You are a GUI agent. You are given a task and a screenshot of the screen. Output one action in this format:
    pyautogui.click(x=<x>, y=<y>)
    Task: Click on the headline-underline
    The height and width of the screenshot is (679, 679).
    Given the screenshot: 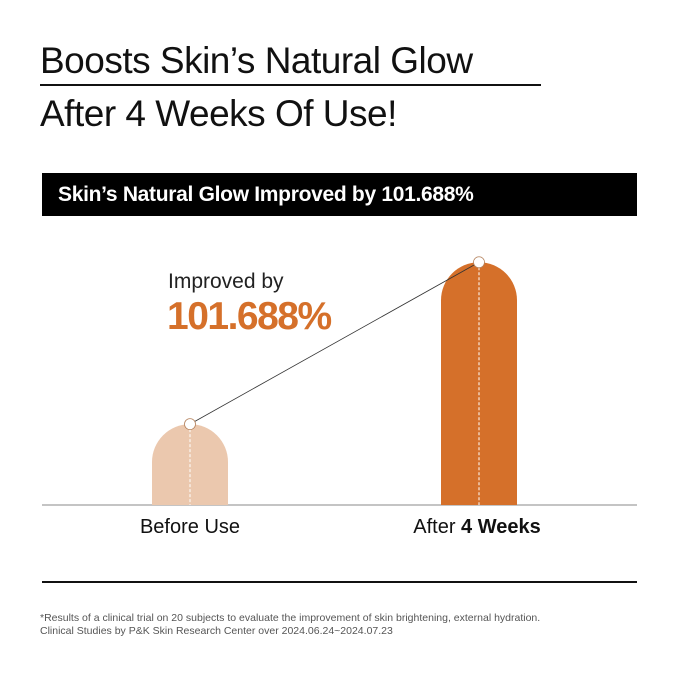 What is the action you would take?
    pyautogui.click(x=290, y=85)
    